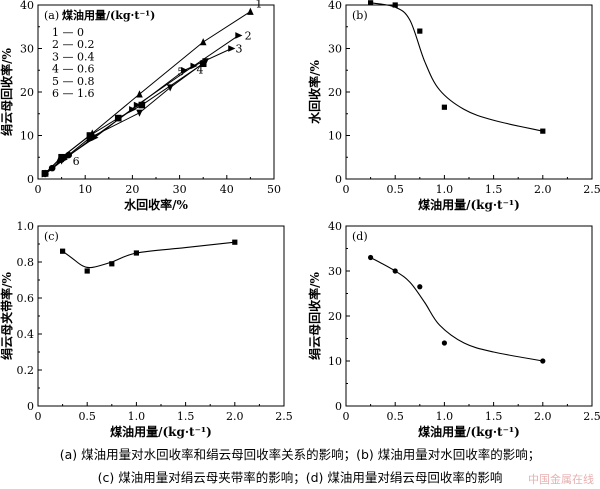  I want to click on series-curve-label-1: 1, so click(258, 5).